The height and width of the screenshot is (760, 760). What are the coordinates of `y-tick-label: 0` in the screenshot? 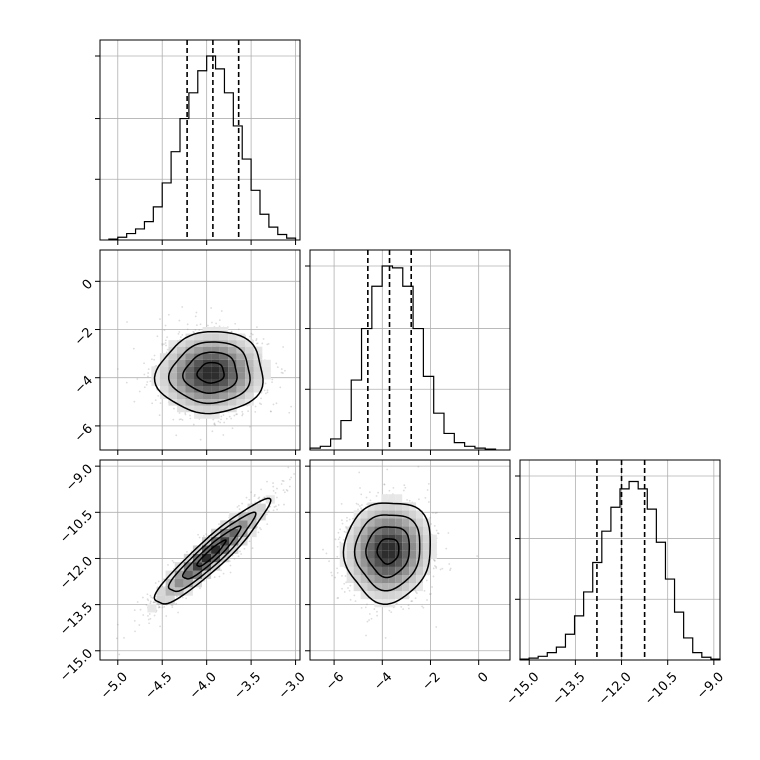 It's located at (88, 285).